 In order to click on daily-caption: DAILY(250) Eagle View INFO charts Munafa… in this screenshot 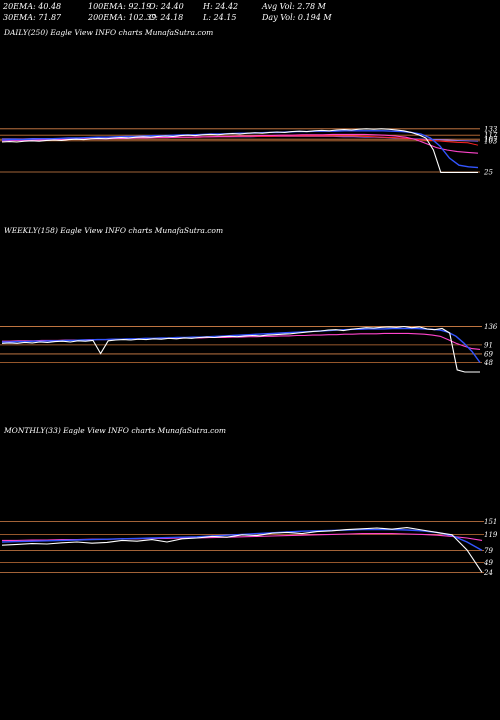, I will do `click(109, 32)`.